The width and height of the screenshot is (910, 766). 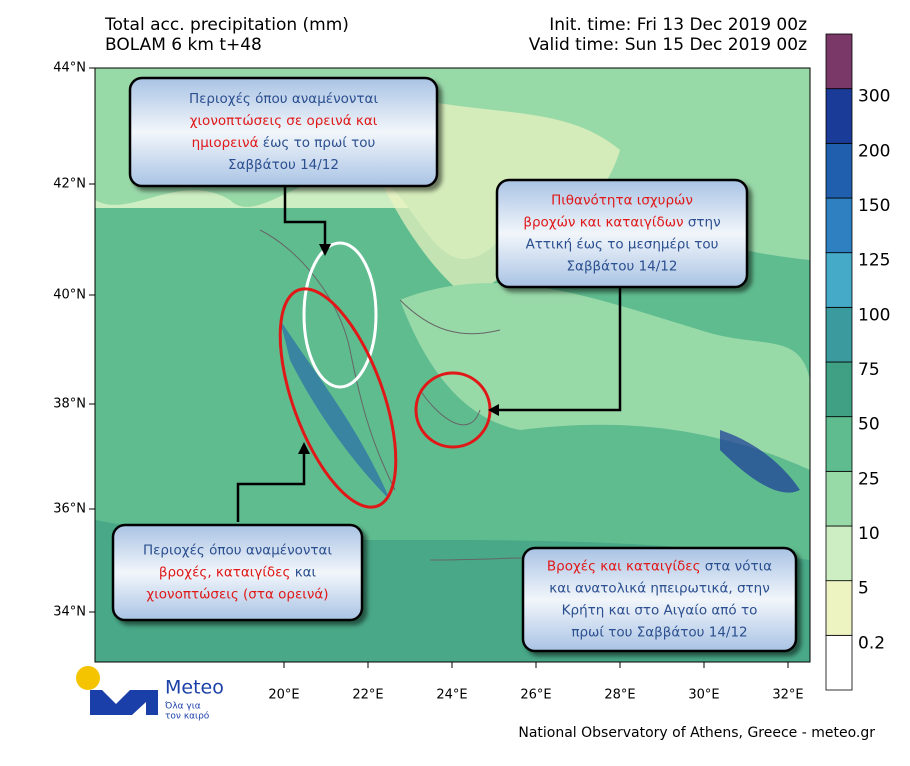 What do you see at coordinates (869, 534) in the screenshot?
I see `colorbar-label: 10` at bounding box center [869, 534].